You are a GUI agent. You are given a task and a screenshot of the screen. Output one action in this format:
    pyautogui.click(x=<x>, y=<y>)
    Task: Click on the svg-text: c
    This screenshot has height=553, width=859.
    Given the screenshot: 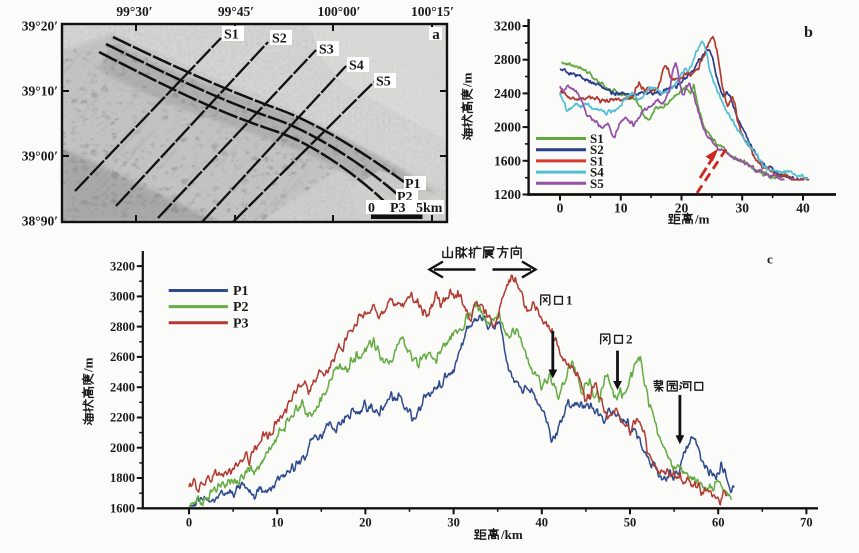 What is the action you would take?
    pyautogui.click(x=770, y=259)
    